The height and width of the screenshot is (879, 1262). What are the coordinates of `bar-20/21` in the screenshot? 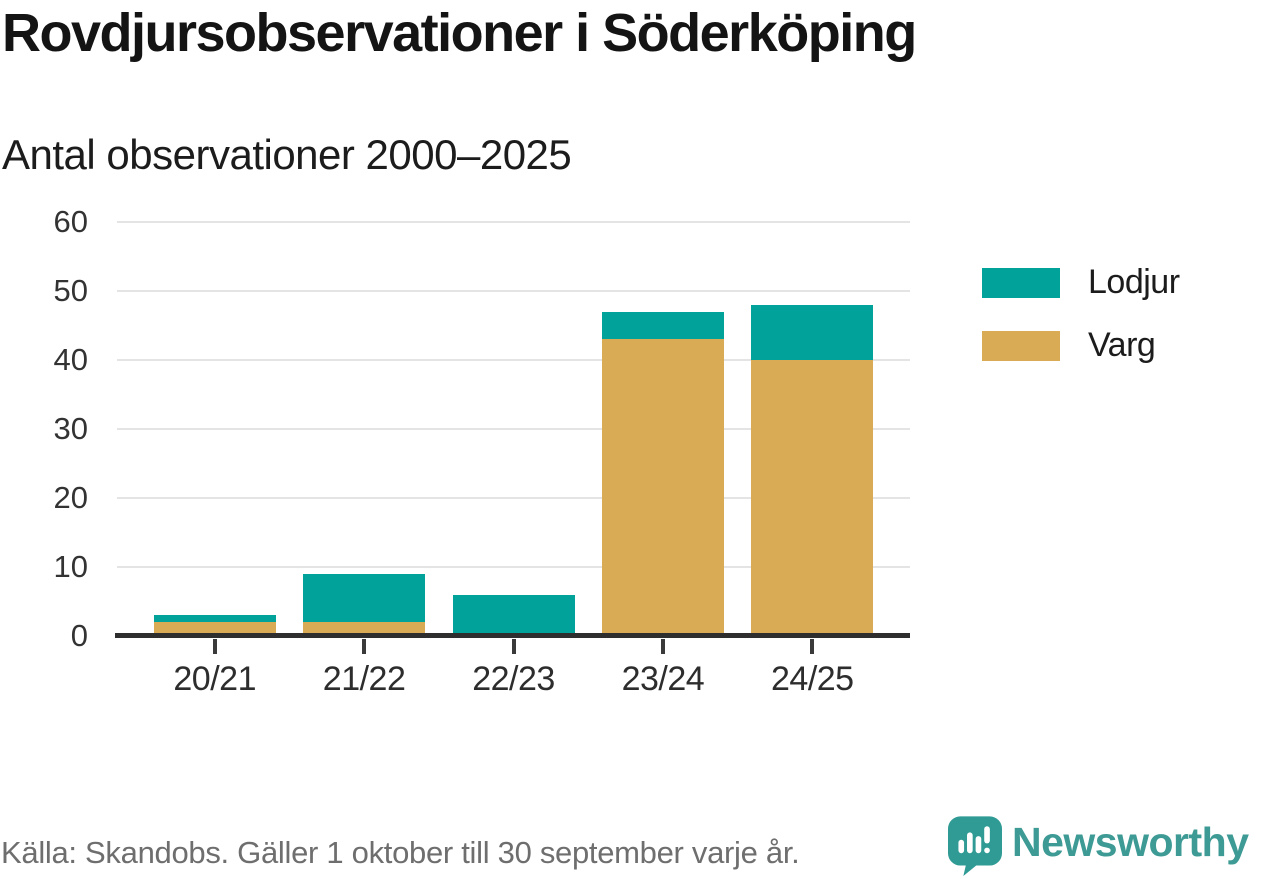 It's located at (214, 625).